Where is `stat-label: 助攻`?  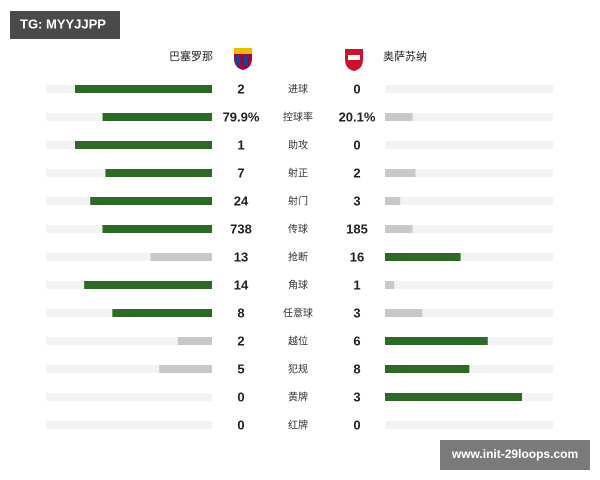 stat-label: 助攻 is located at coordinates (298, 145).